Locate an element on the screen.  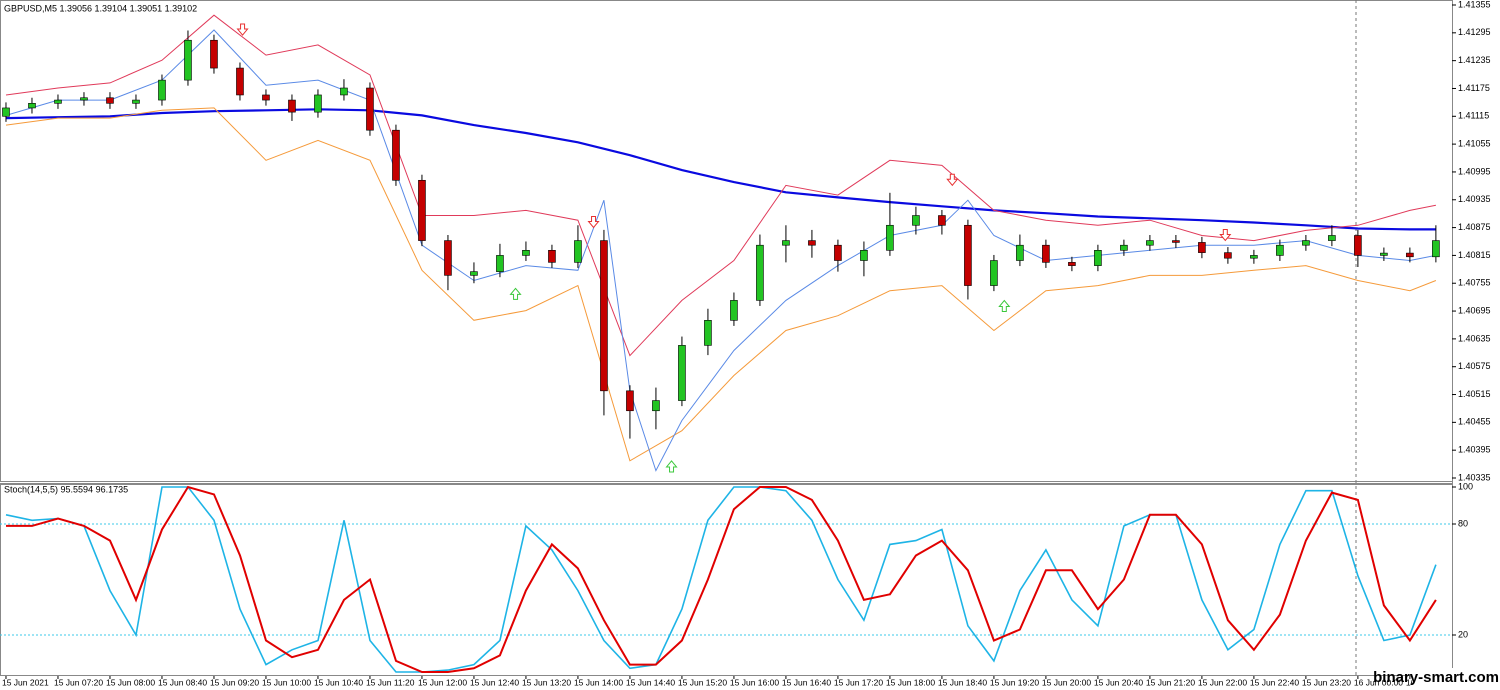
x-tick-label: 15 Jun 19:20 is located at coordinates (1014, 682).